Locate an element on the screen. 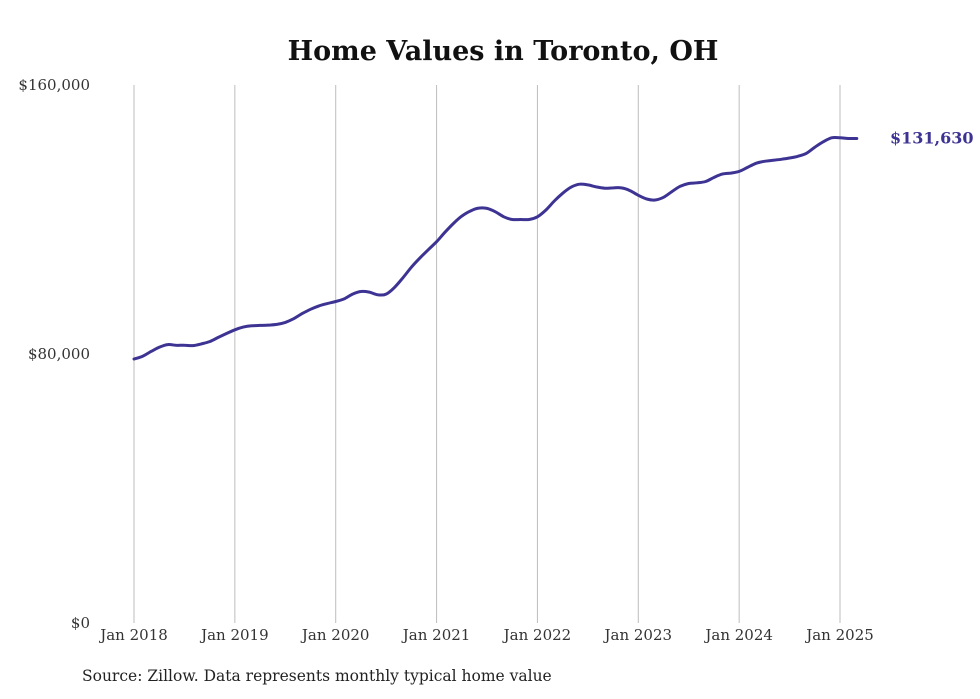  y-tick-label: $160,000 is located at coordinates (54, 85).